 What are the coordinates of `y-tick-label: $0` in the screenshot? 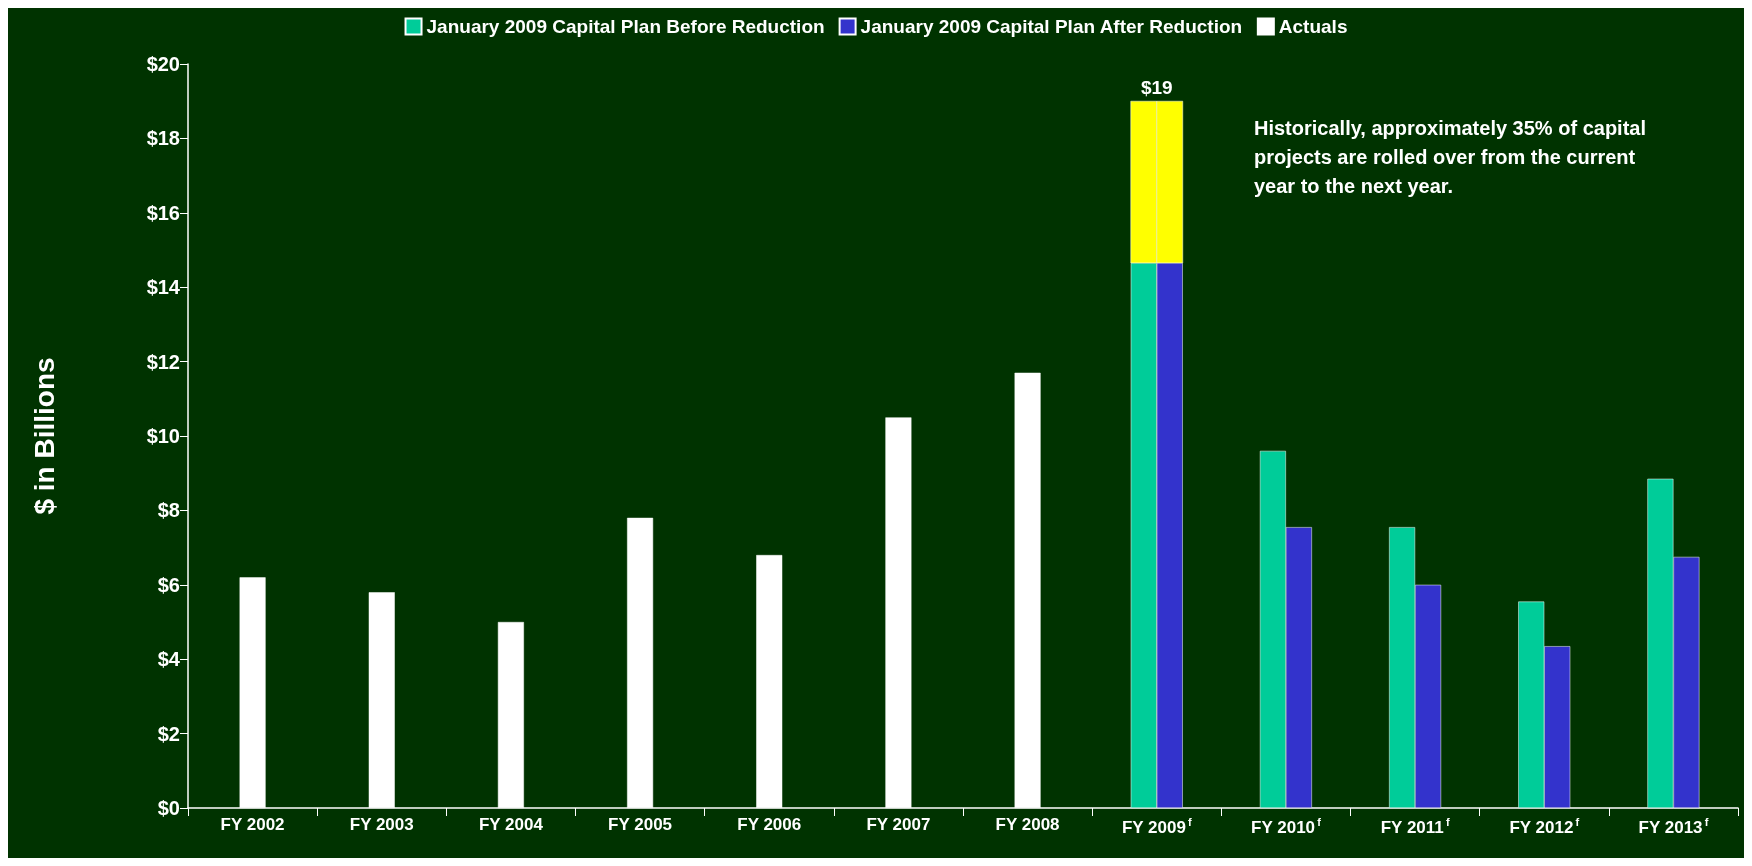 It's located at (168, 808).